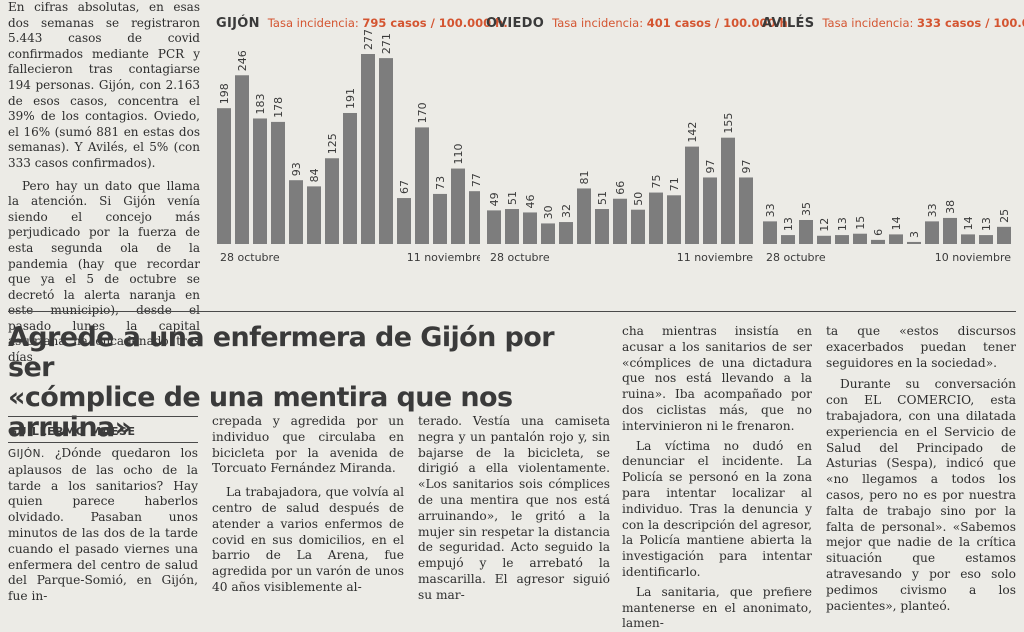 Image resolution: width=1024 pixels, height=632 pixels. What do you see at coordinates (443, 257) in the screenshot?
I see `x-label-end-gijon: 11 noviembre` at bounding box center [443, 257].